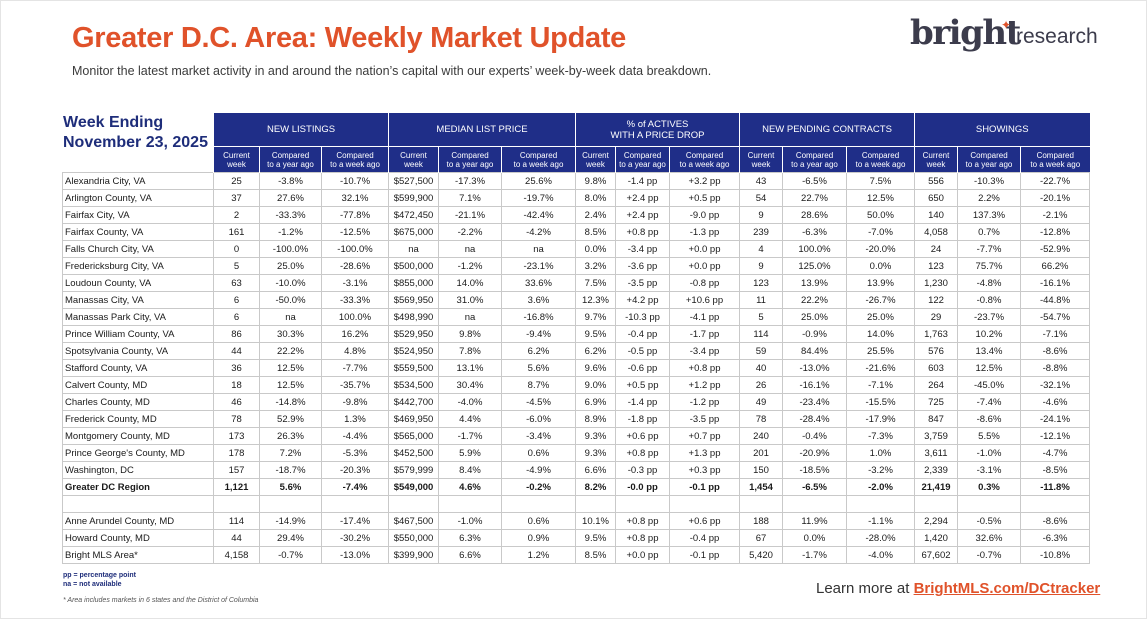  Describe the element at coordinates (301, 130) in the screenshot. I see `group-header-0: NEW LISTINGS` at that location.